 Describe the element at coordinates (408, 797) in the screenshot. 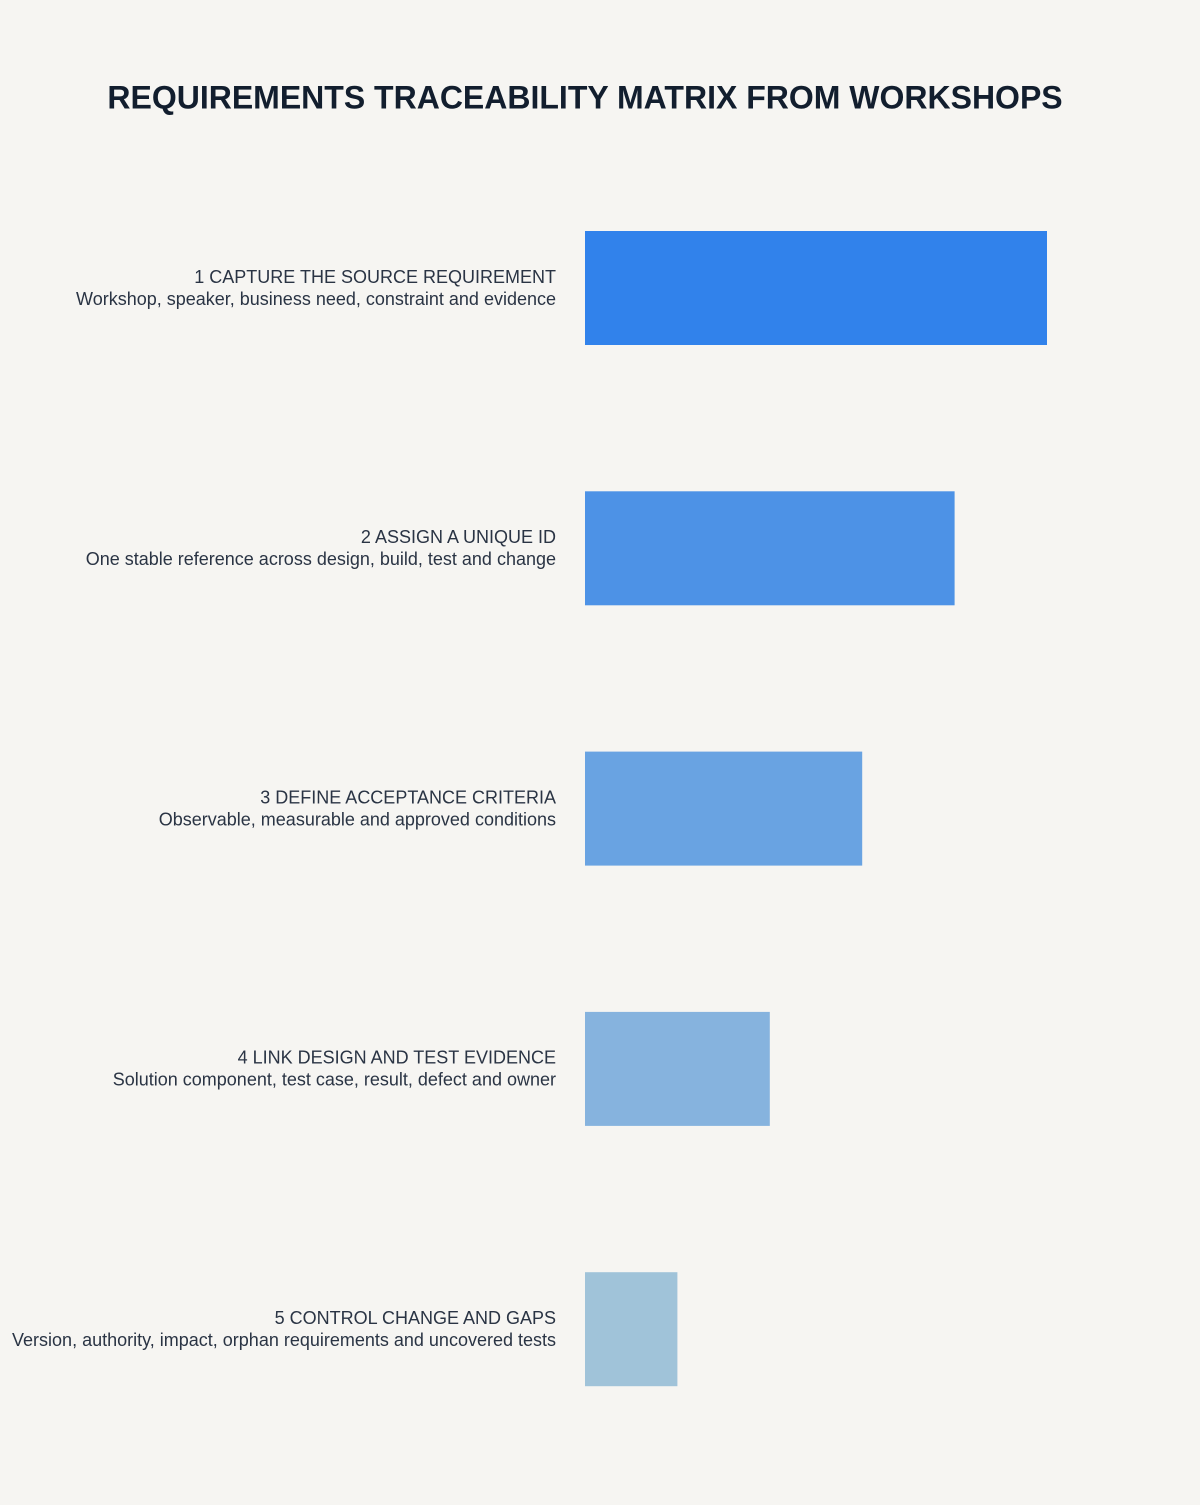

I see `category-label: 3 DEFINE ACCEPTANCE CRITERIA` at that location.